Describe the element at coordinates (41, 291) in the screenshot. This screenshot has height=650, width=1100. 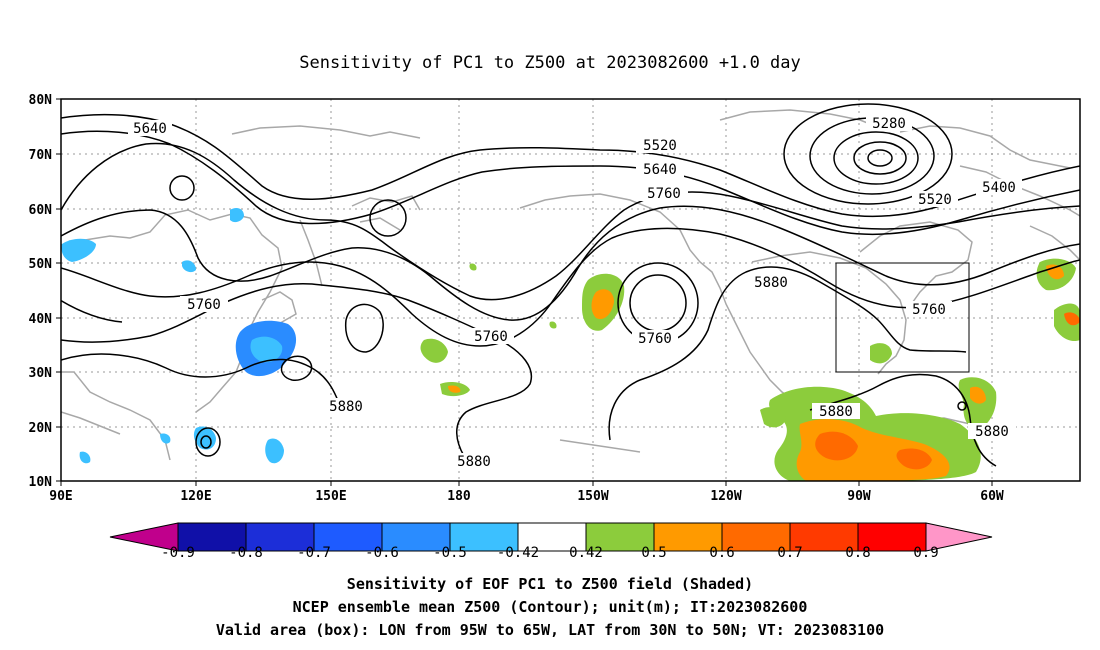
I see `latitude-labels: 80N 70N 60N 50N 40N 30N 20N 10N` at that location.